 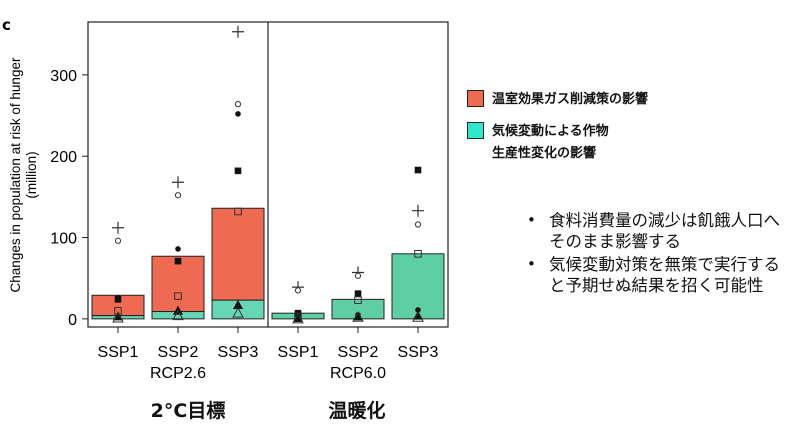 What do you see at coordinates (188, 411) in the screenshot?
I see `category-label-2c-target: 2°C目標` at bounding box center [188, 411].